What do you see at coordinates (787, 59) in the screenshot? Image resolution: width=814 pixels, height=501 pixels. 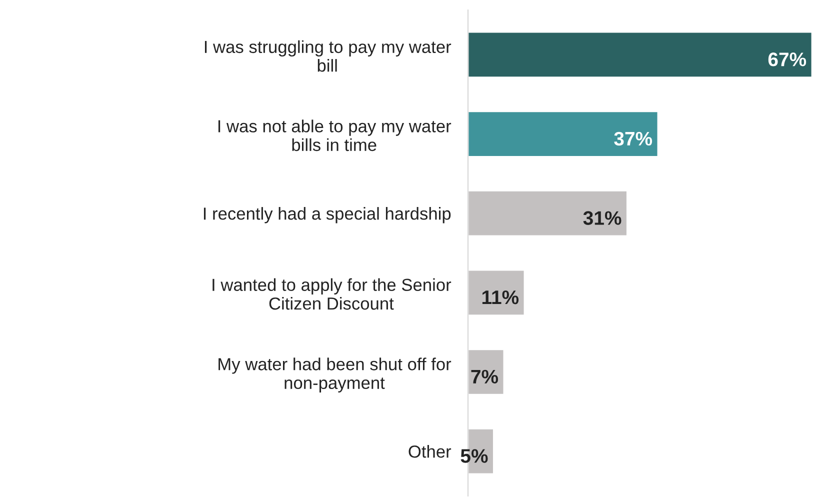 I see `data-label: 67%` at bounding box center [787, 59].